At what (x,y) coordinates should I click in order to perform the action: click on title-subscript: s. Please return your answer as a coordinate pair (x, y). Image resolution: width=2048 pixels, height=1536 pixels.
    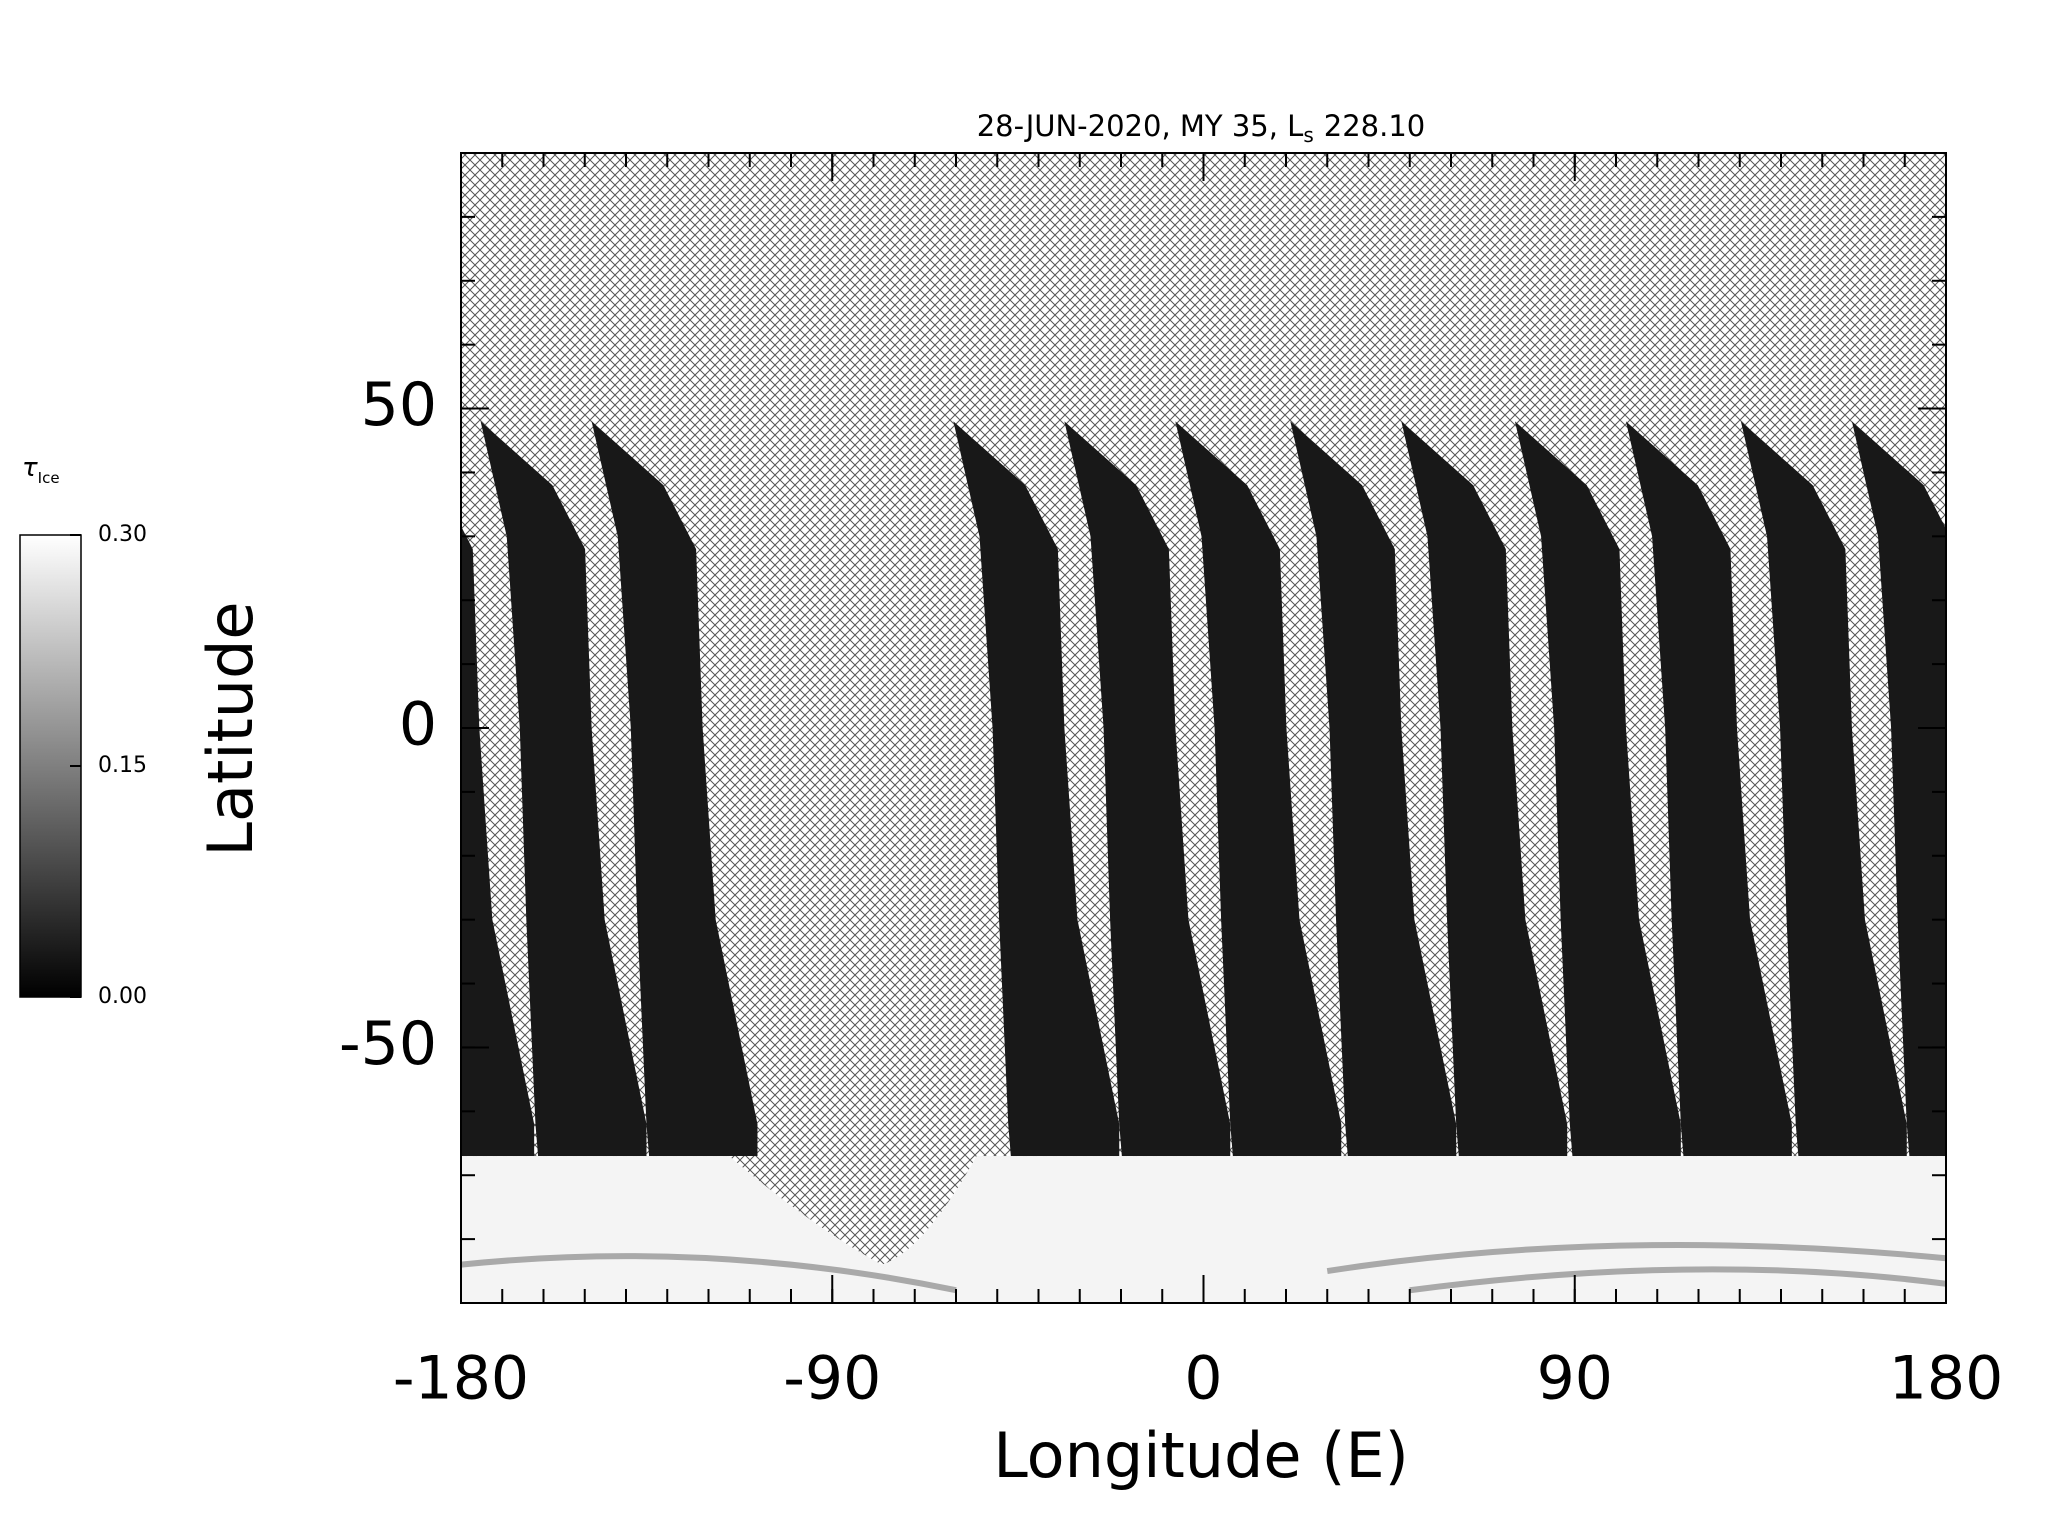
    Looking at the image, I should click on (1308, 135).